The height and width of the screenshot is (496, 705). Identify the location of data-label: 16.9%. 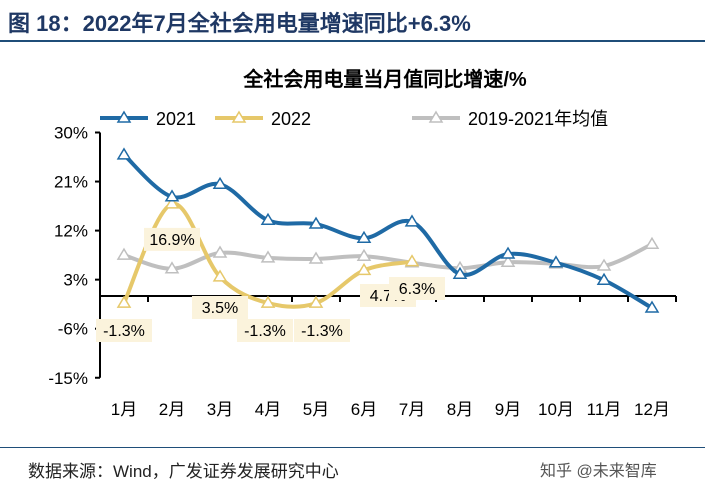
(171, 240).